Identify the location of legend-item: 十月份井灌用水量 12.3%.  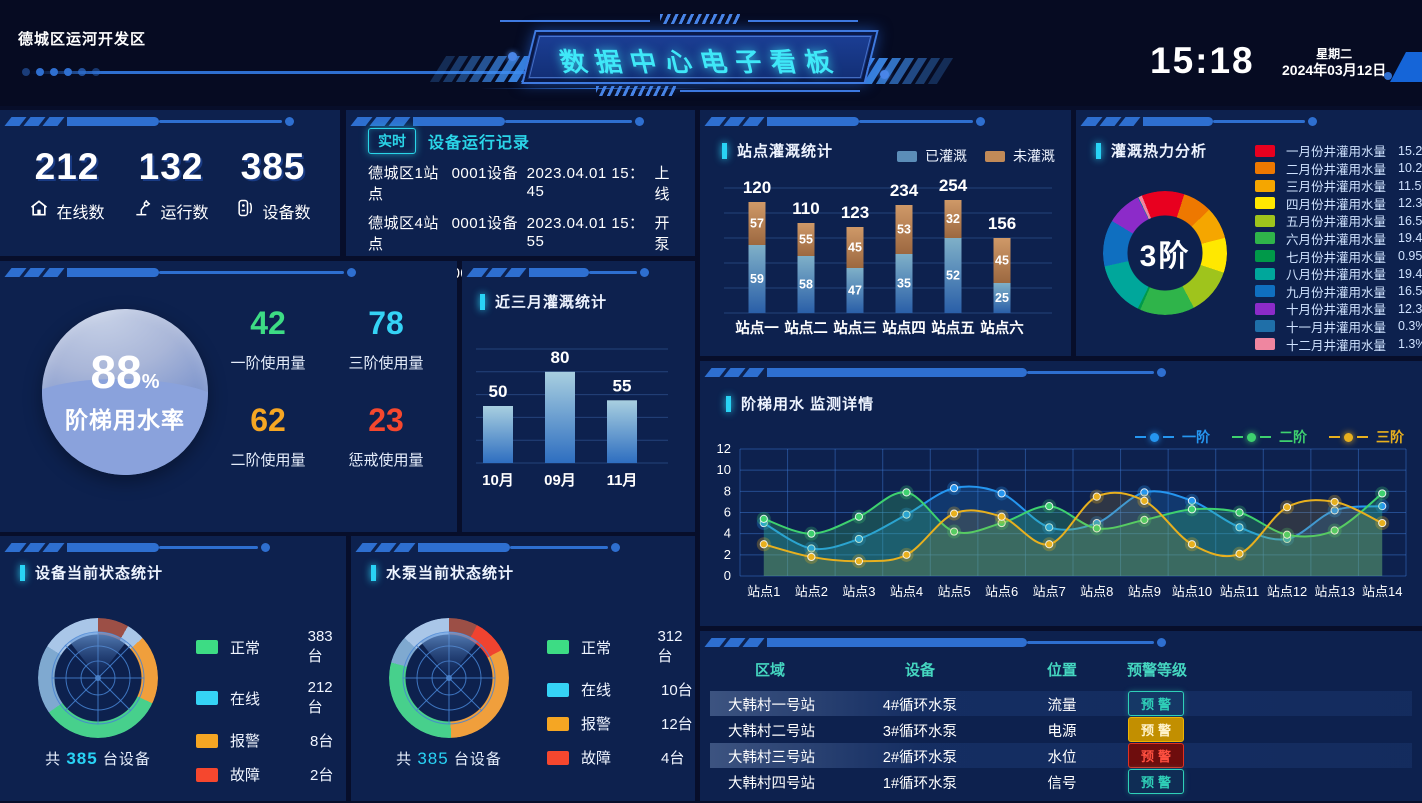
(1338, 309).